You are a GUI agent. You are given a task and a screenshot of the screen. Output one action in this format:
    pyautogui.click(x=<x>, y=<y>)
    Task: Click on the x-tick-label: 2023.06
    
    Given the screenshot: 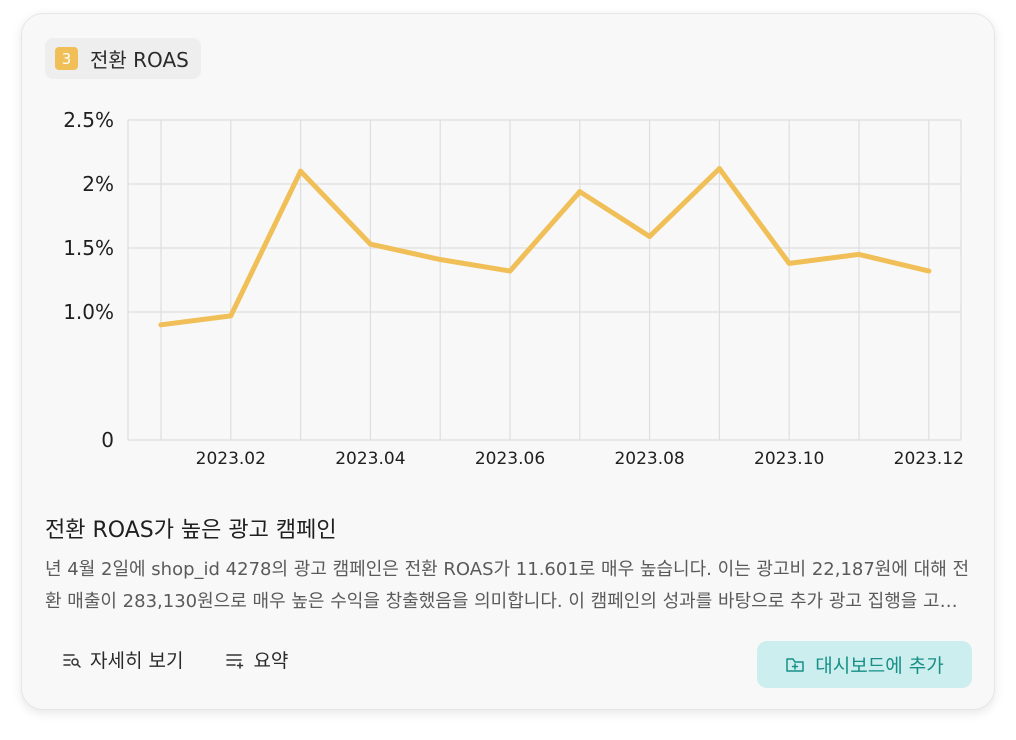 What is the action you would take?
    pyautogui.click(x=510, y=459)
    